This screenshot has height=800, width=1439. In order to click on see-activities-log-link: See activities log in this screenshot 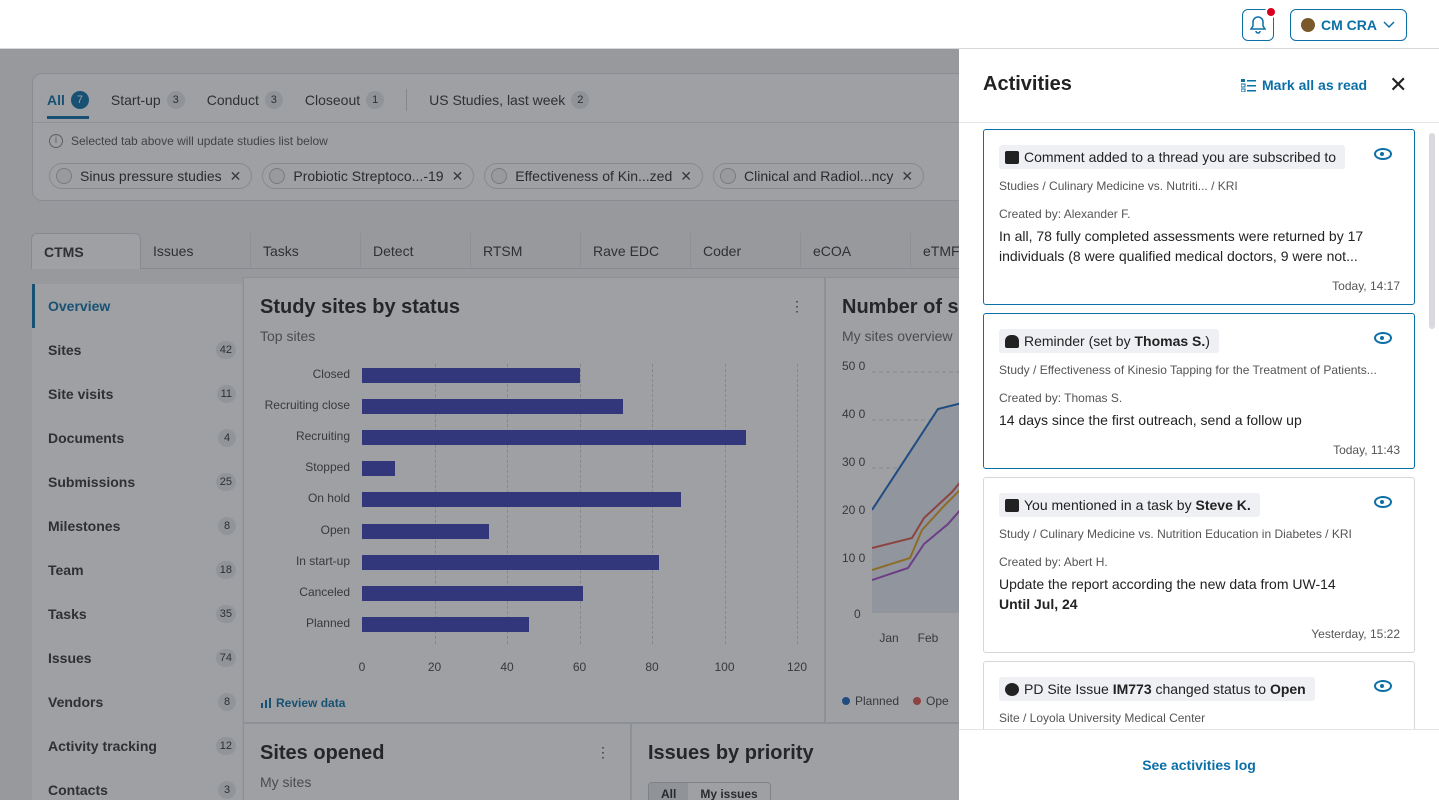, I will do `click(1199, 765)`.